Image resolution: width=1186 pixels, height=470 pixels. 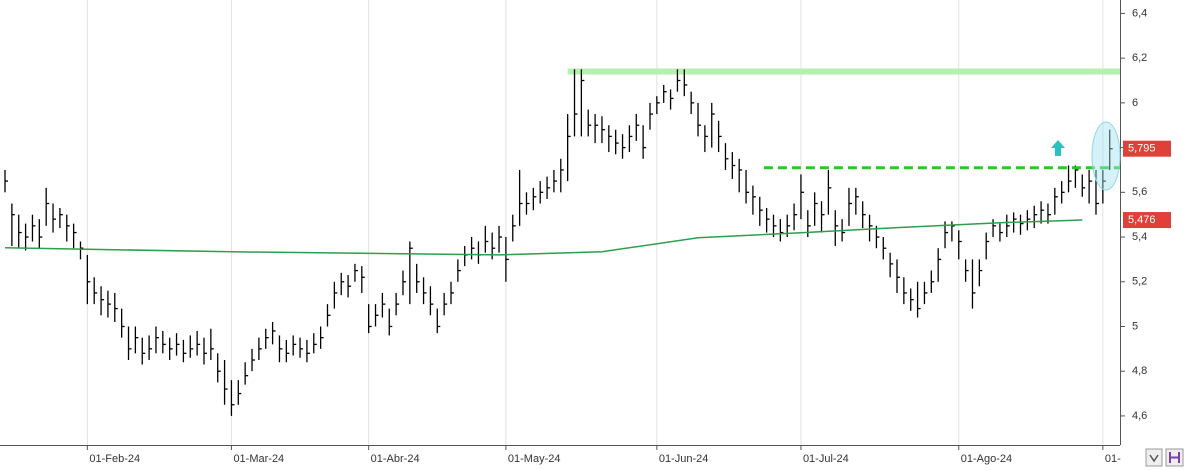 I want to click on h-icon, so click(x=1174, y=457).